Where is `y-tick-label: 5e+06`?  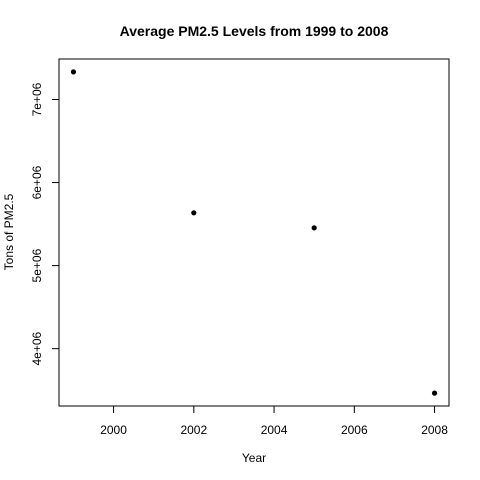 y-tick-label: 5e+06 is located at coordinates (37, 265).